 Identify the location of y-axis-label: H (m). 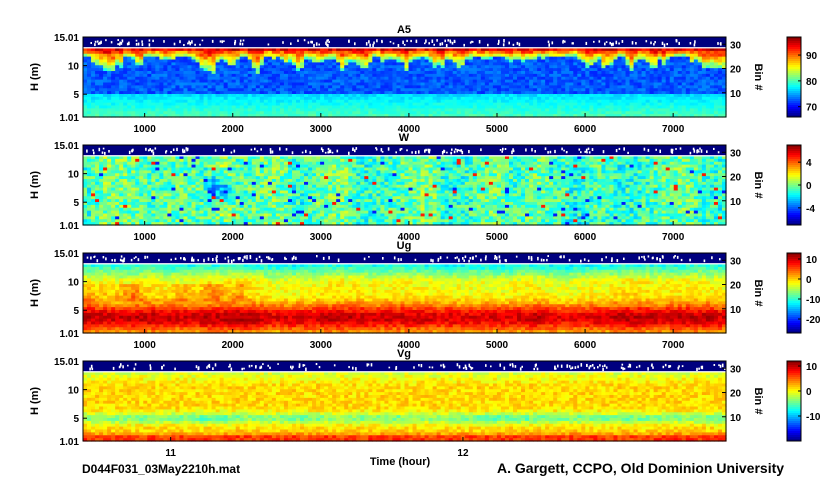
(35, 77).